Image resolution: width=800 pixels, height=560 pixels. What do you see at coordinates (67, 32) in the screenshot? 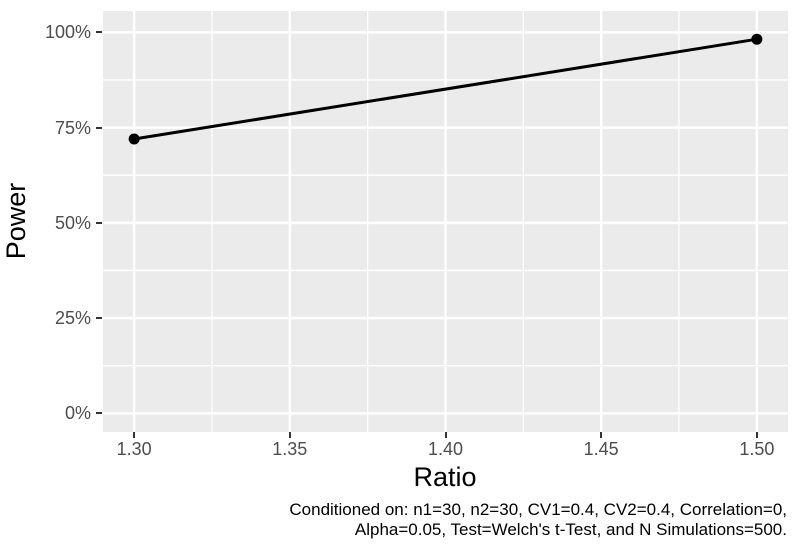
I see `y-tick-label: 100%` at bounding box center [67, 32].